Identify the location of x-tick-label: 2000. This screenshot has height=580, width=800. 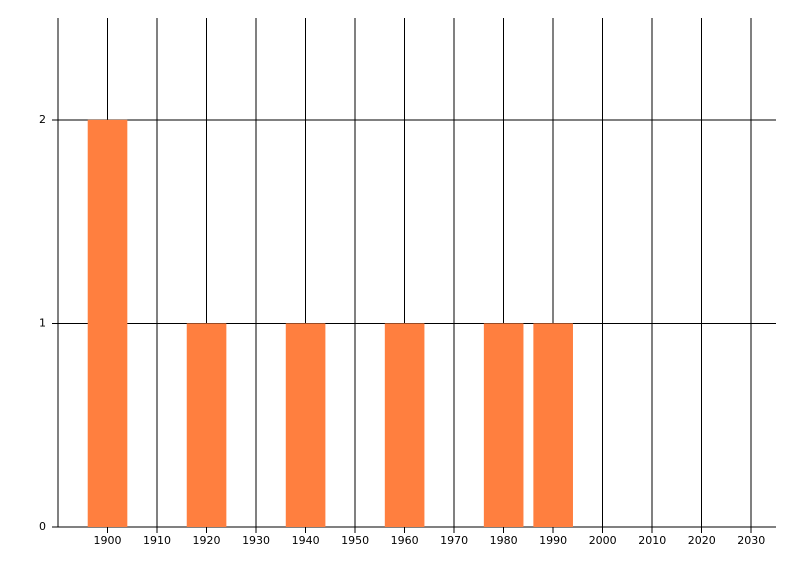
(603, 540).